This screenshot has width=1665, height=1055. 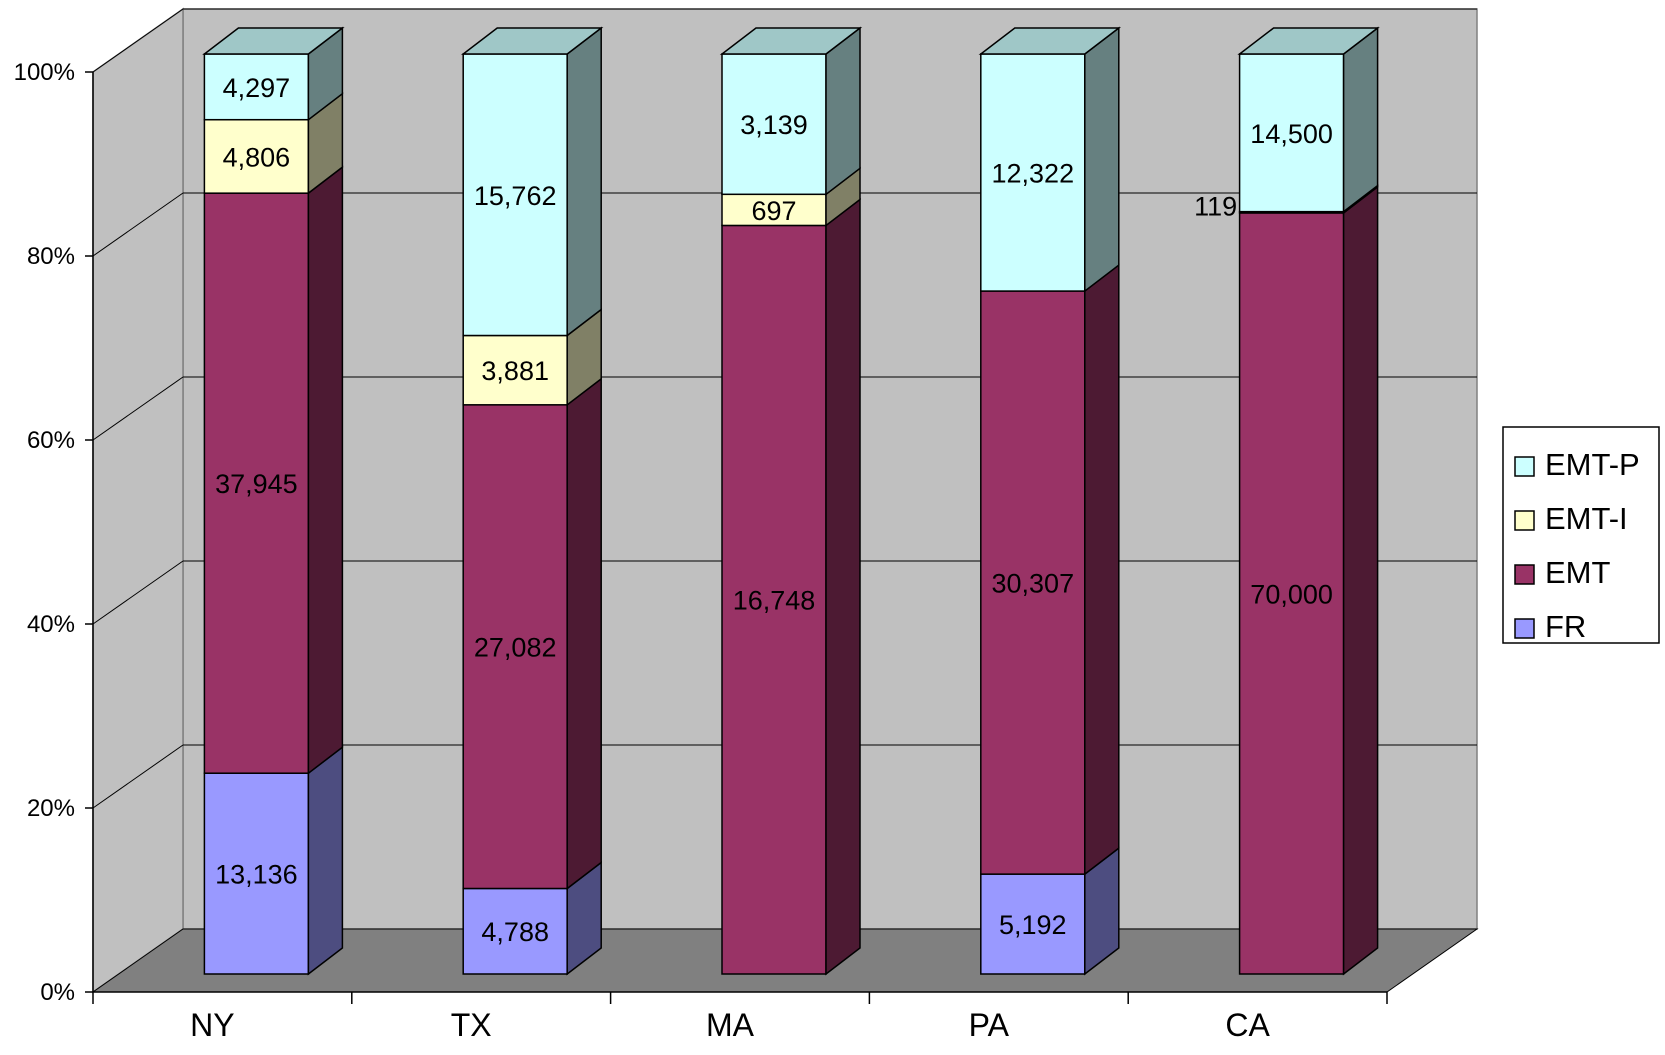 I want to click on bar-tx-top, so click(x=532, y=41).